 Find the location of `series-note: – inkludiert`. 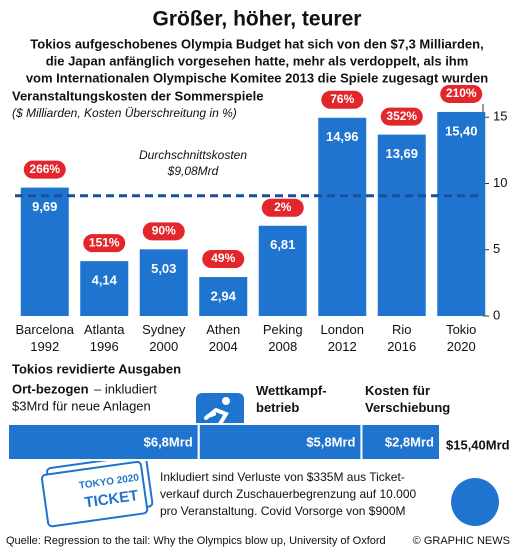

series-note: – inkludiert is located at coordinates (125, 388).